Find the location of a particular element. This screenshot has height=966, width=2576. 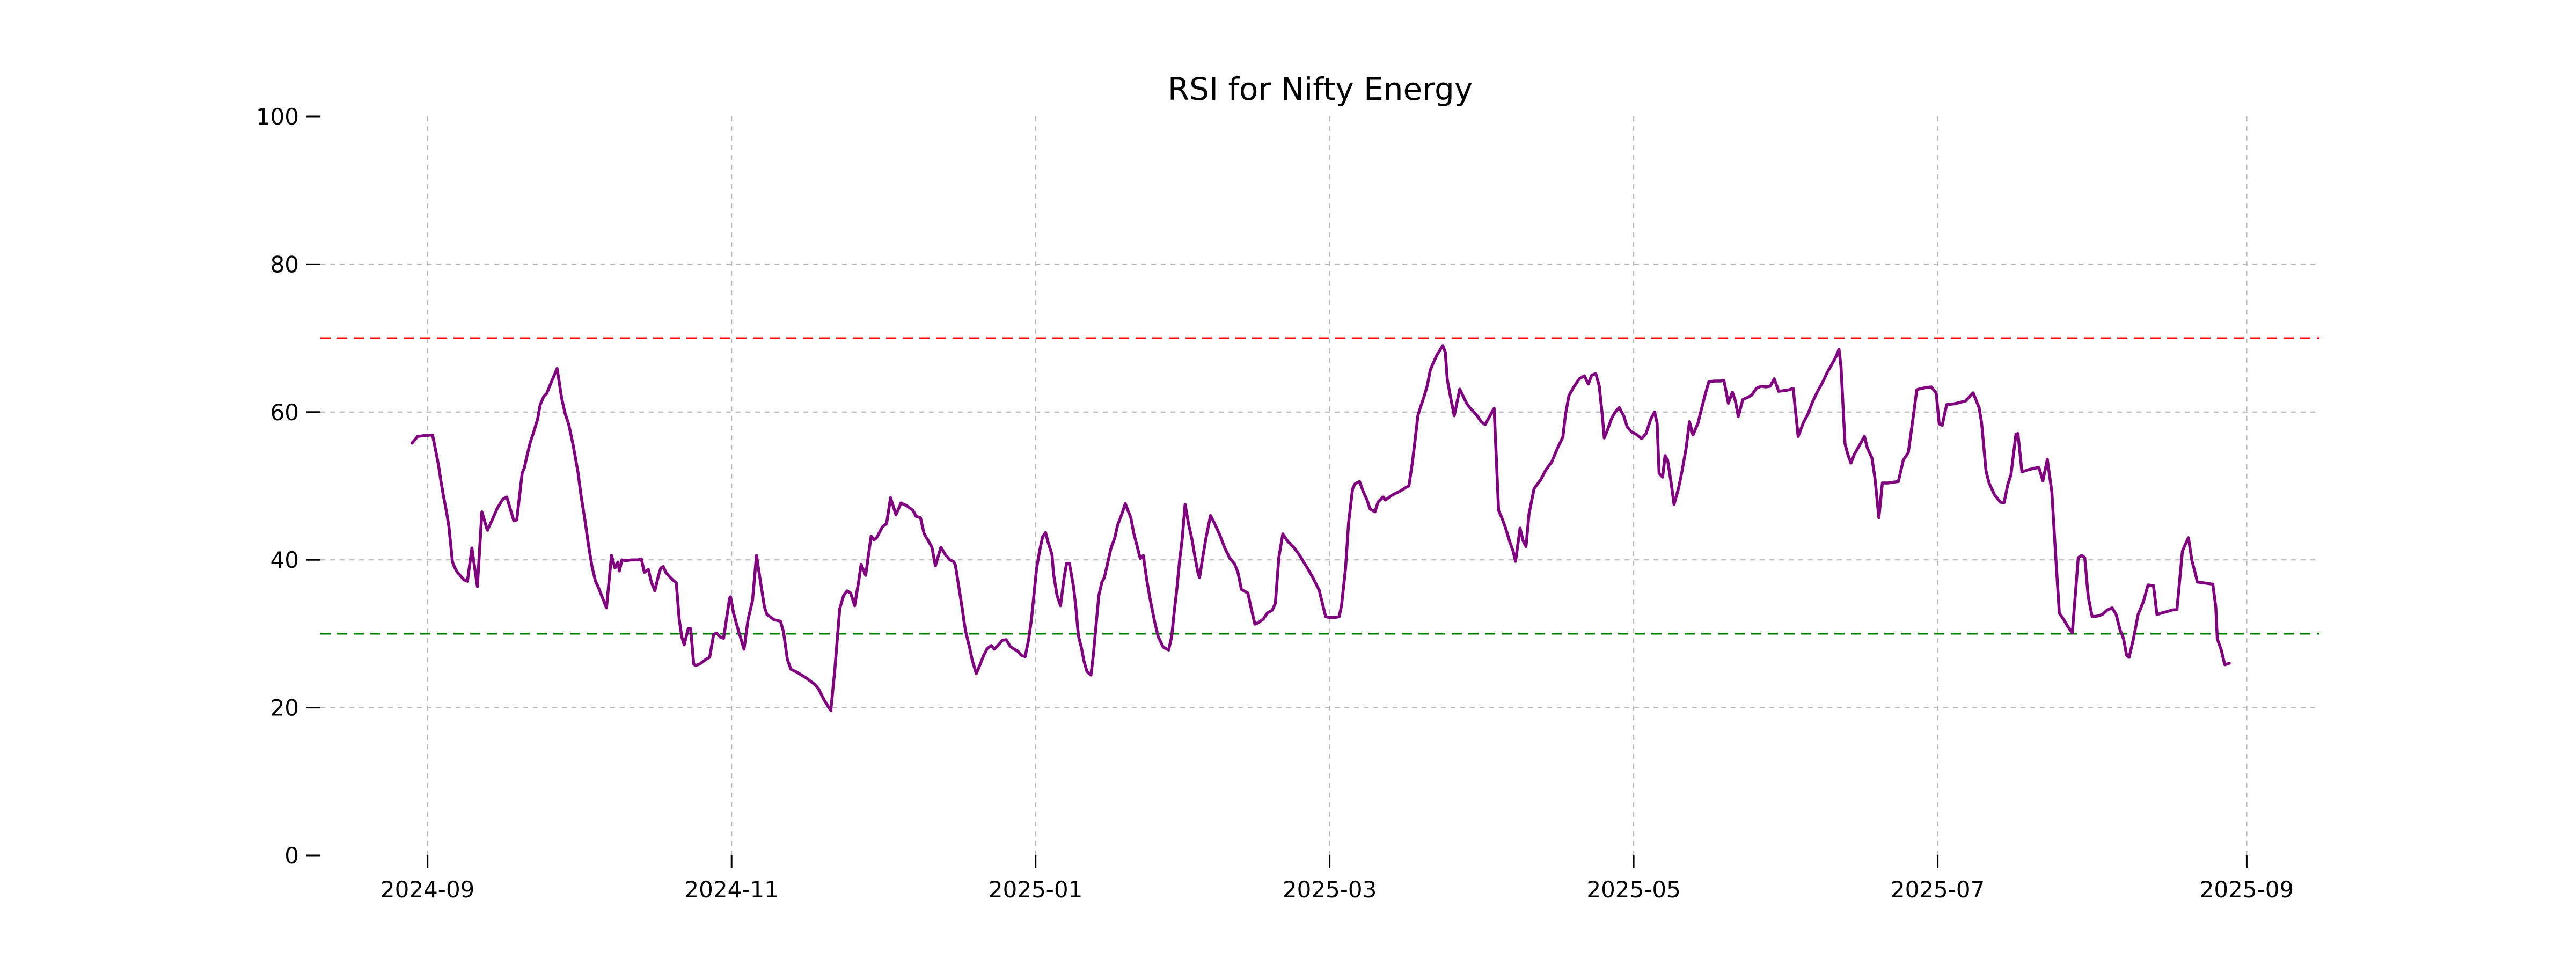

x-tick-label: 2025-03 is located at coordinates (1330, 889).